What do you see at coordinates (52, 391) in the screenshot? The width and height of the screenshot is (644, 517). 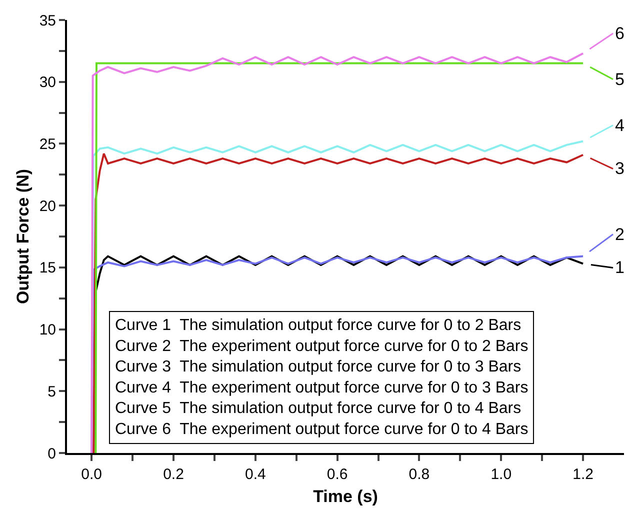 I see `y-tick-label: 5` at bounding box center [52, 391].